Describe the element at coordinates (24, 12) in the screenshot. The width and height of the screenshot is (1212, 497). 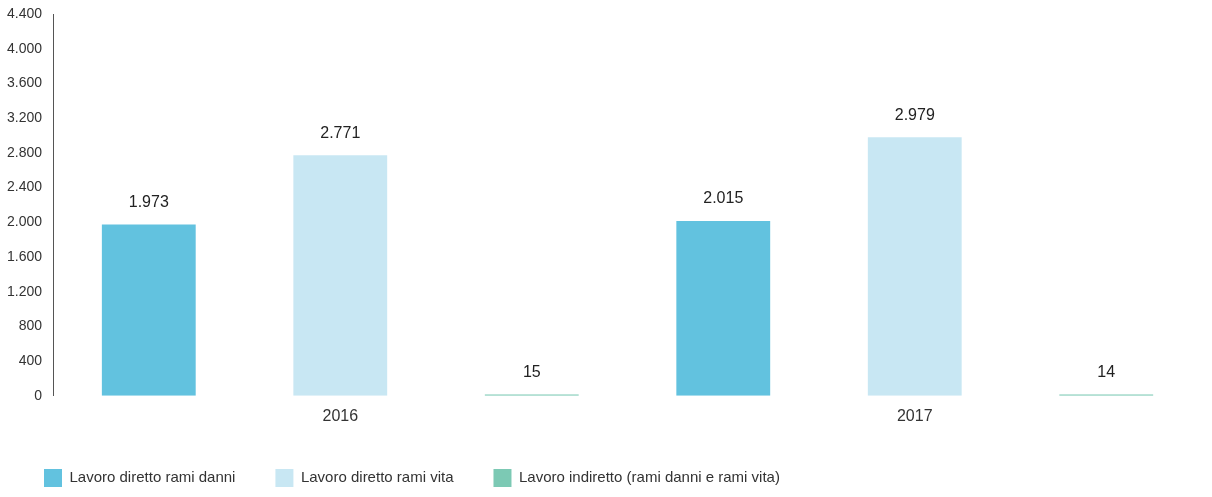
I see `y-tick-label: 4.400` at that location.